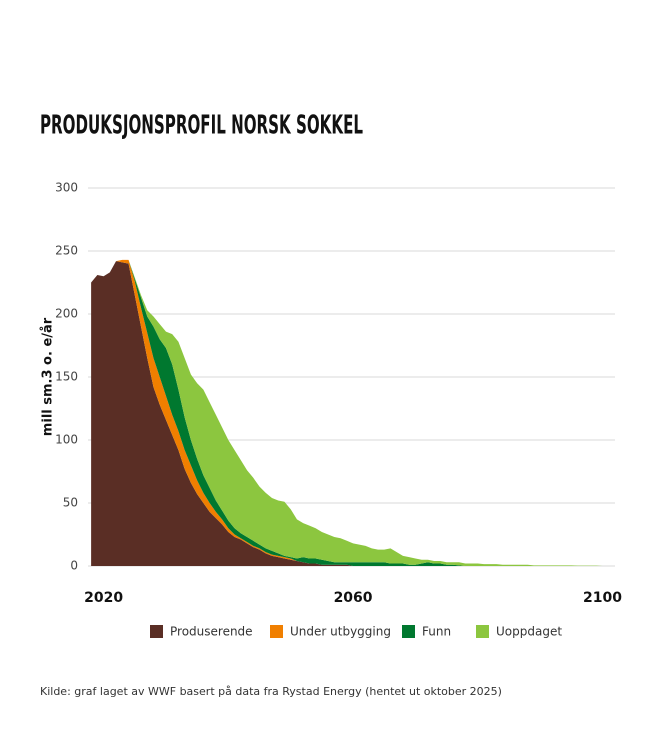 This screenshot has width=656, height=738. Describe the element at coordinates (66, 377) in the screenshot. I see `y-tick-label: 150` at that location.